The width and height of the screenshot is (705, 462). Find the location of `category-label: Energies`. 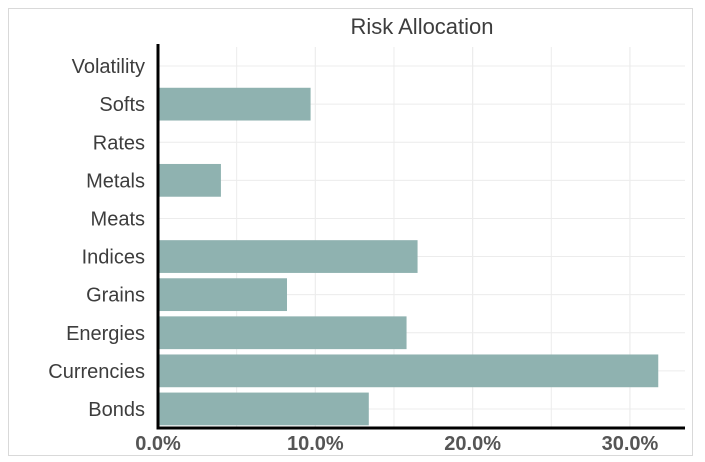

category-label: Energies is located at coordinates (105, 334).